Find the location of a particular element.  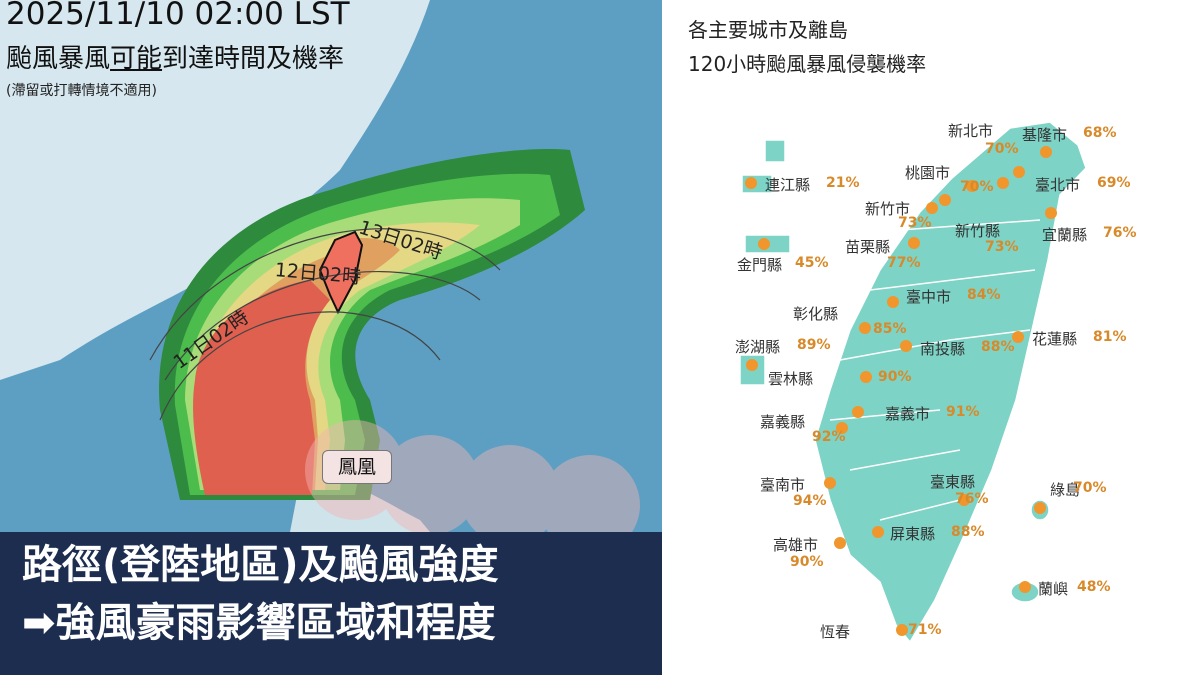

city-name: 蘭嶼 is located at coordinates (1053, 589).